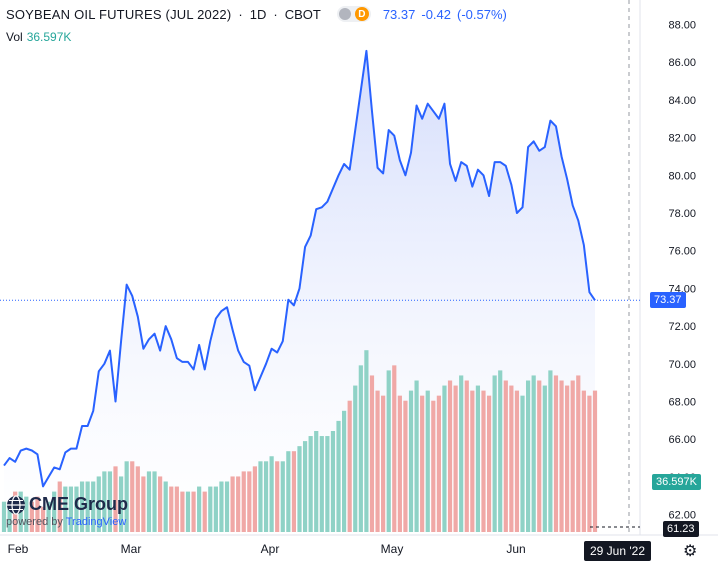 This screenshot has height=563, width=718. Describe the element at coordinates (682, 26) in the screenshot. I see `price-tick-label: 88.00` at that location.